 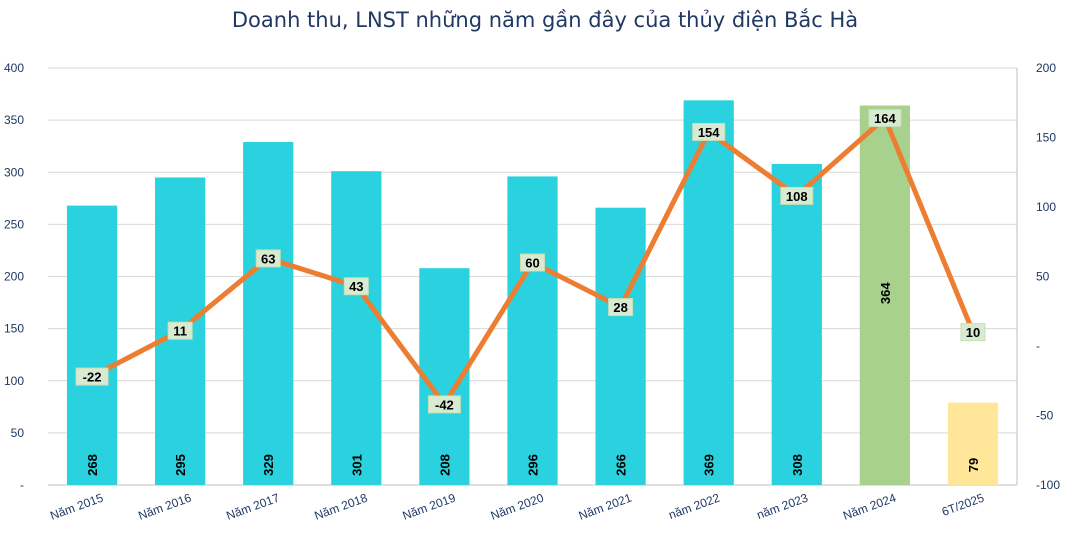 I want to click on right-tick-label: 50, so click(x=1043, y=277).